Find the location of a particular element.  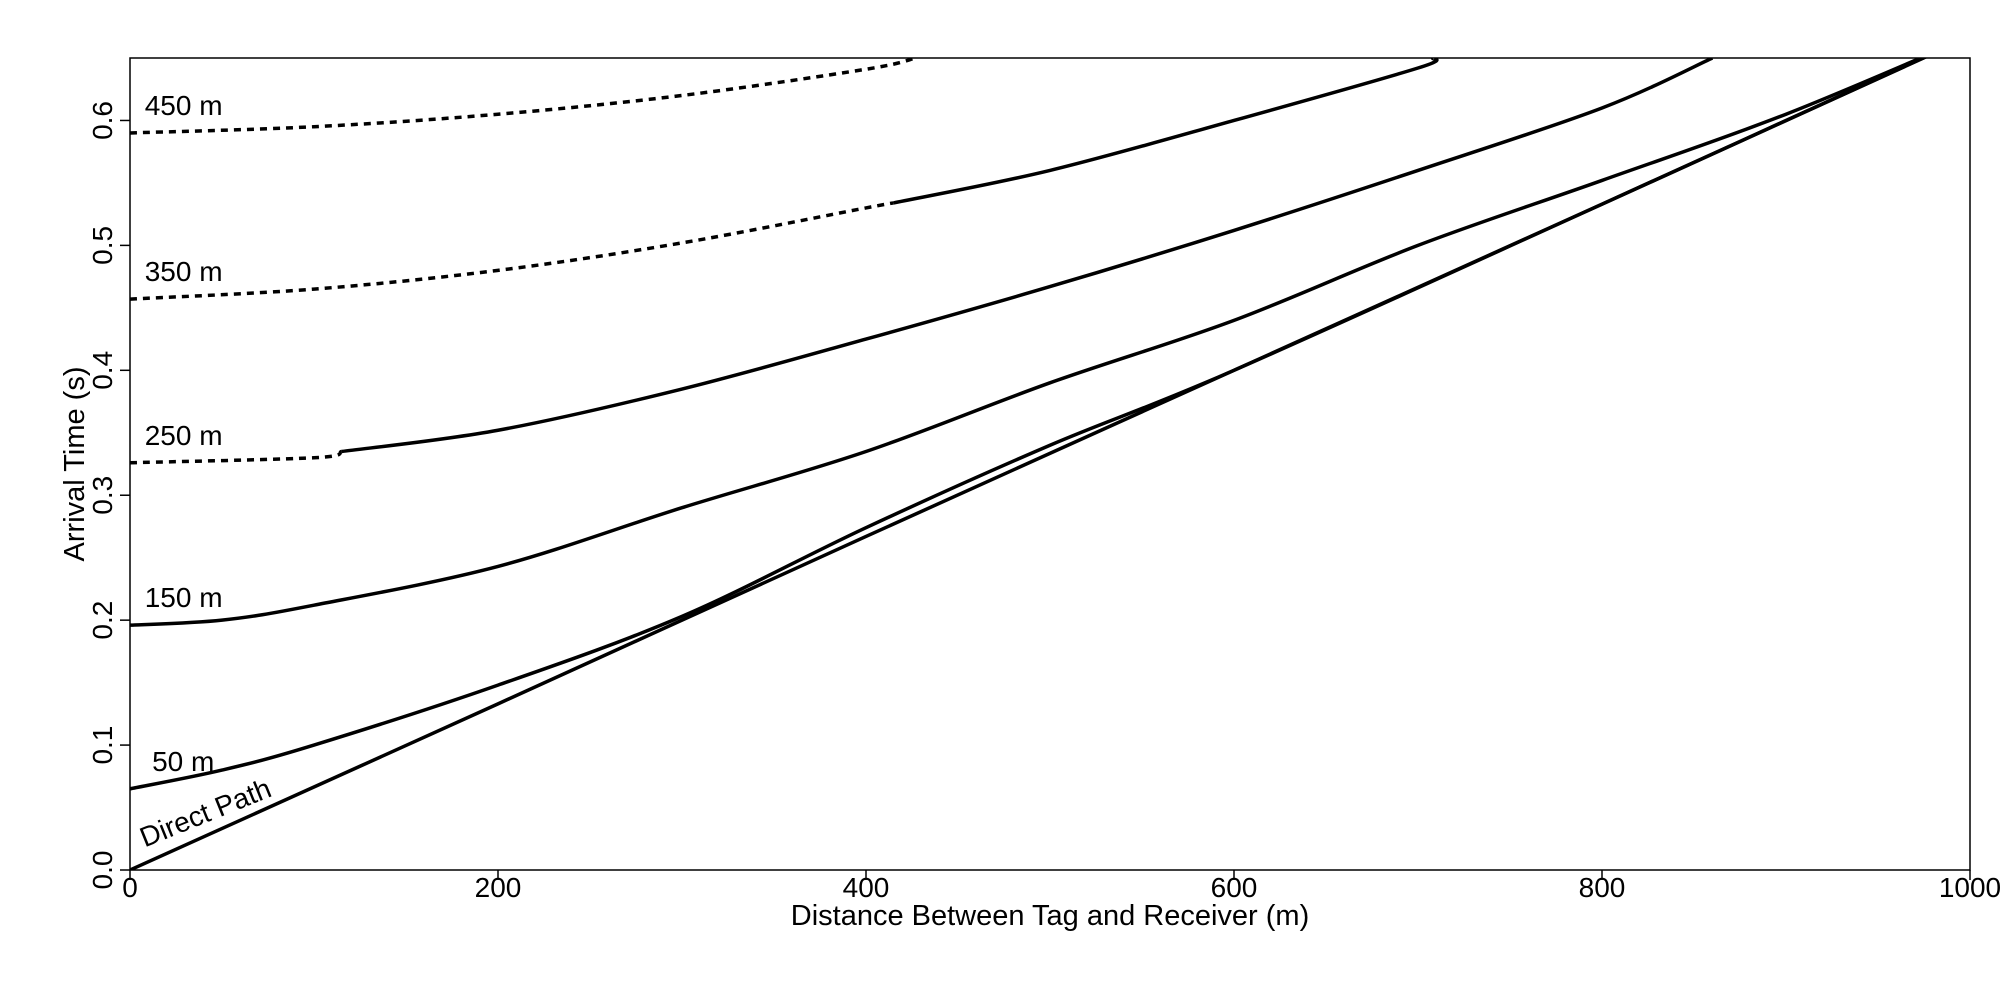

x-tick-label: 0 is located at coordinates (130, 887).